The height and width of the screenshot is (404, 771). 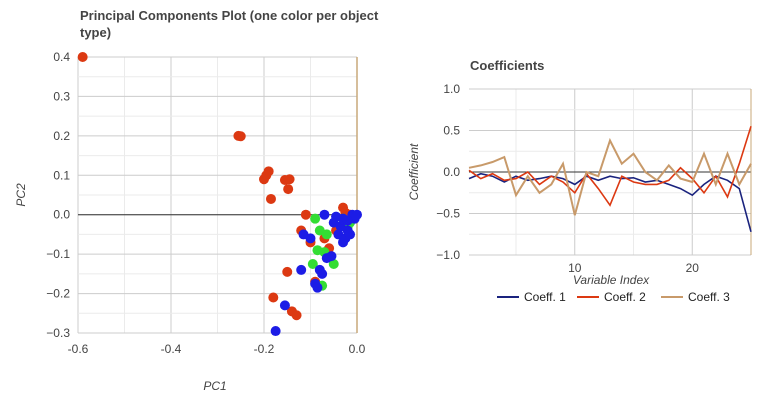 What do you see at coordinates (58, 333) in the screenshot?
I see `pca-y-tick-label: −0.3` at bounding box center [58, 333].